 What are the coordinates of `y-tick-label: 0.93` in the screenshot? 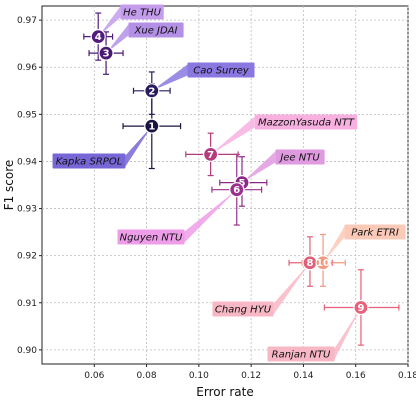 It's located at (27, 210).